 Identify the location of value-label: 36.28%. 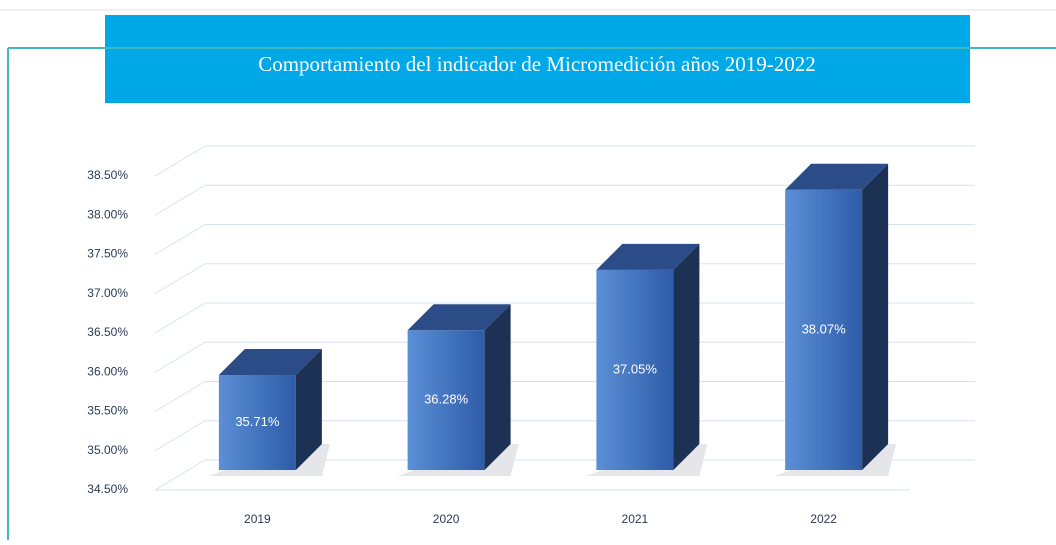
(446, 399).